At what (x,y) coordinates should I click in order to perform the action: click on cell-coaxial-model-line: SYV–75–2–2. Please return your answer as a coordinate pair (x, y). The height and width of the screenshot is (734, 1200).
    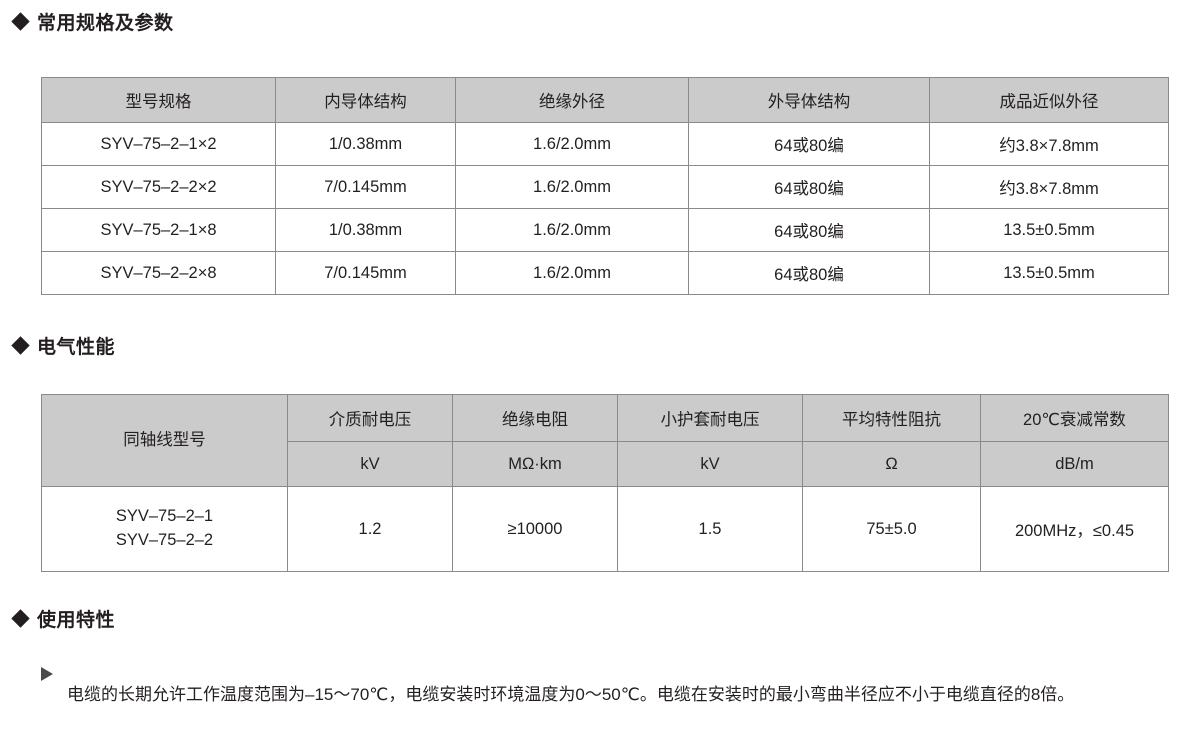
    Looking at the image, I should click on (164, 540).